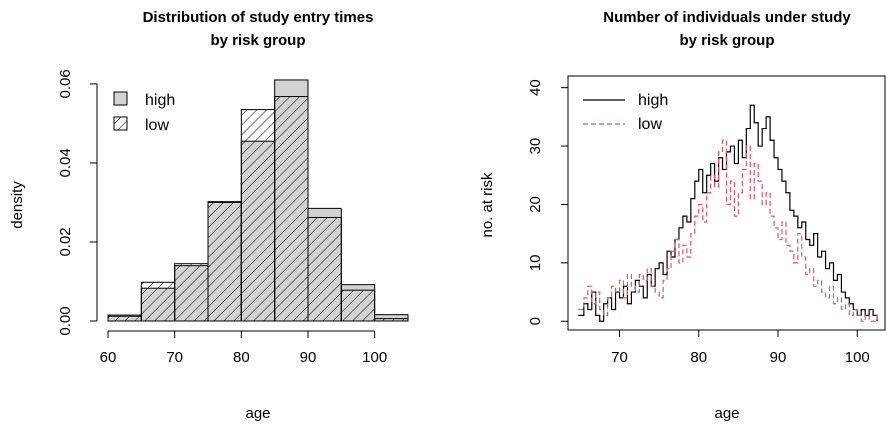 The height and width of the screenshot is (425, 893). Describe the element at coordinates (258, 17) in the screenshot. I see `histogram-title-line-1: Distribution of study entry times` at that location.